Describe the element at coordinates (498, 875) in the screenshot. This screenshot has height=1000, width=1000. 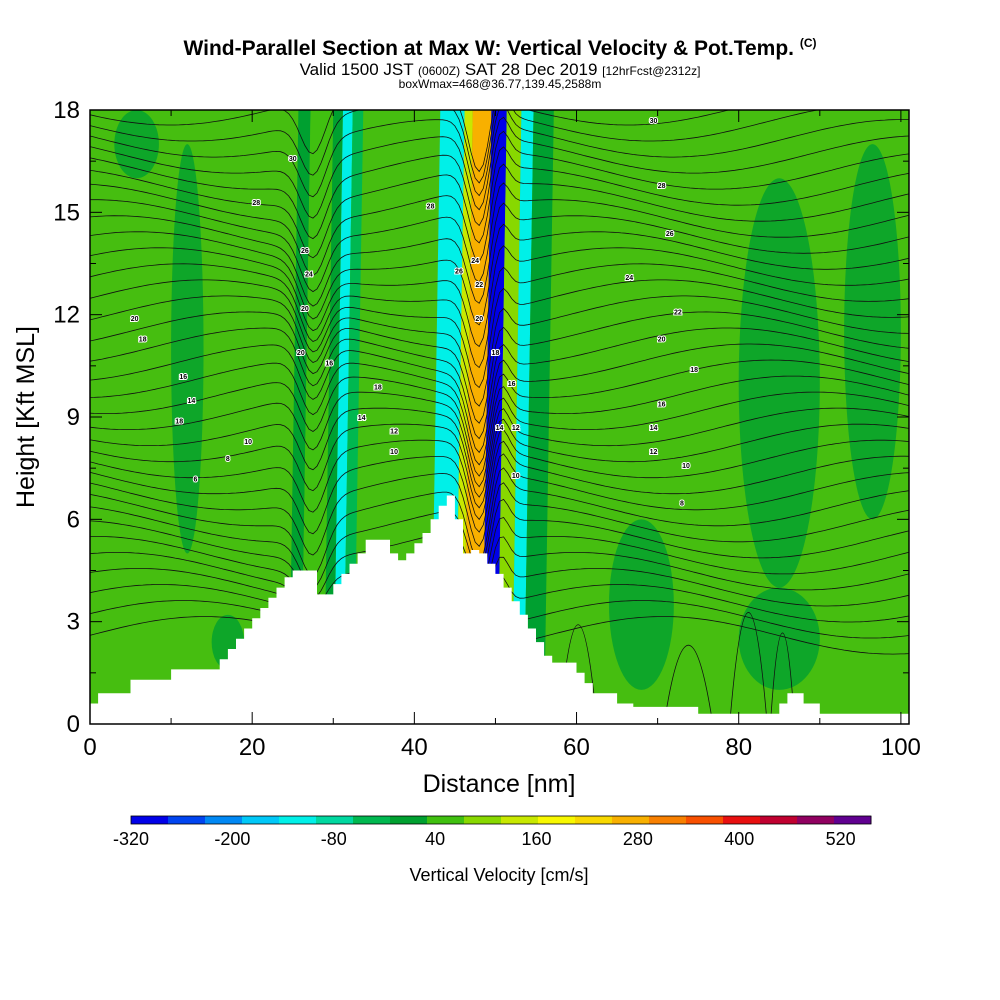
I see `colorbar-label: Vertical Velocity [cm/s]` at that location.